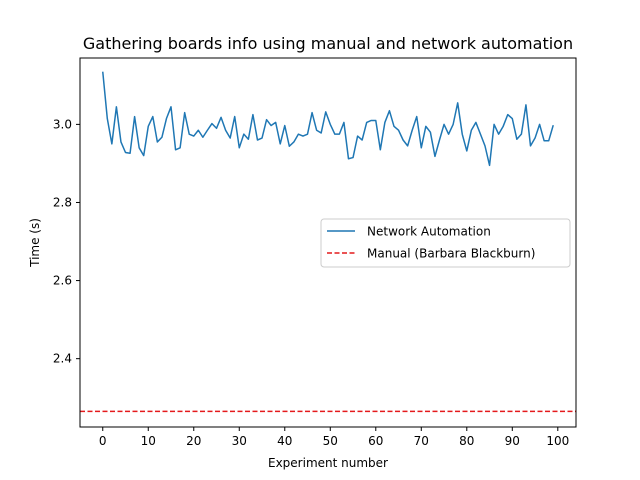 The width and height of the screenshot is (640, 480). I want to click on x-tick-label: 90, so click(512, 441).